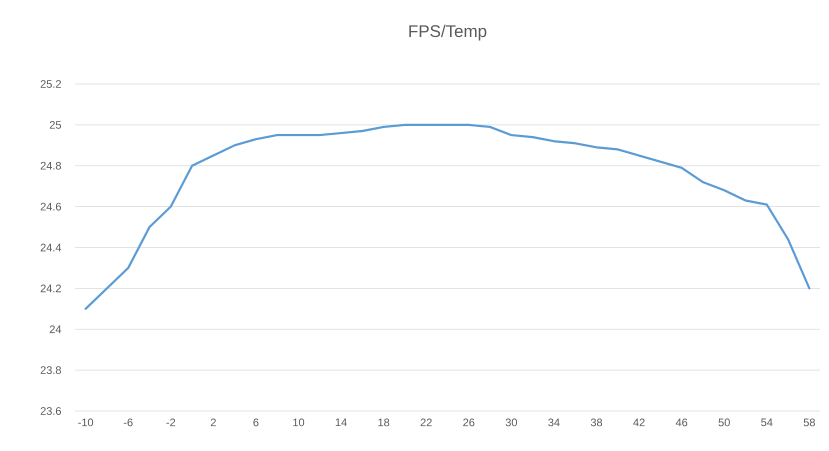  I want to click on y-tick-label: 23.6, so click(50, 411).